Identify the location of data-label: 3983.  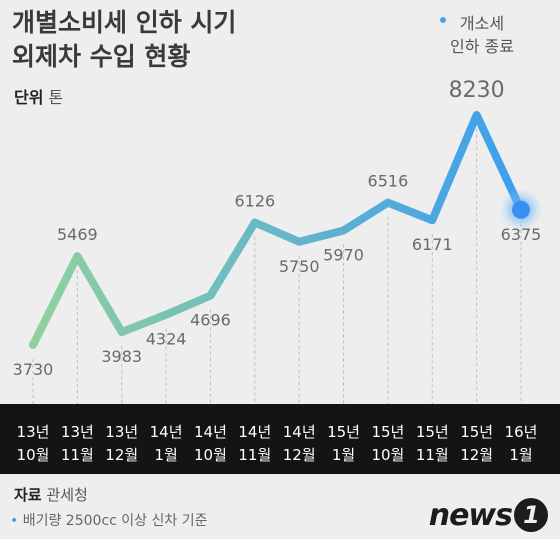
(121, 356).